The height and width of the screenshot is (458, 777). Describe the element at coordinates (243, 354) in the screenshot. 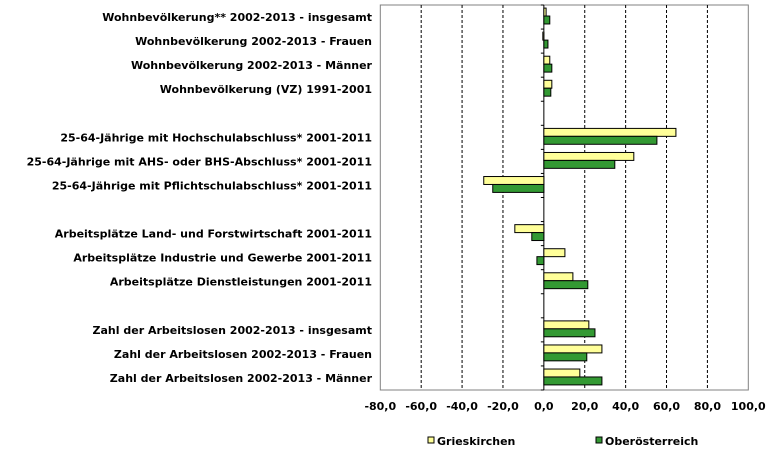

I see `category-label: Zahl der Arbeitslosen 2002-2013 - Frauen` at that location.